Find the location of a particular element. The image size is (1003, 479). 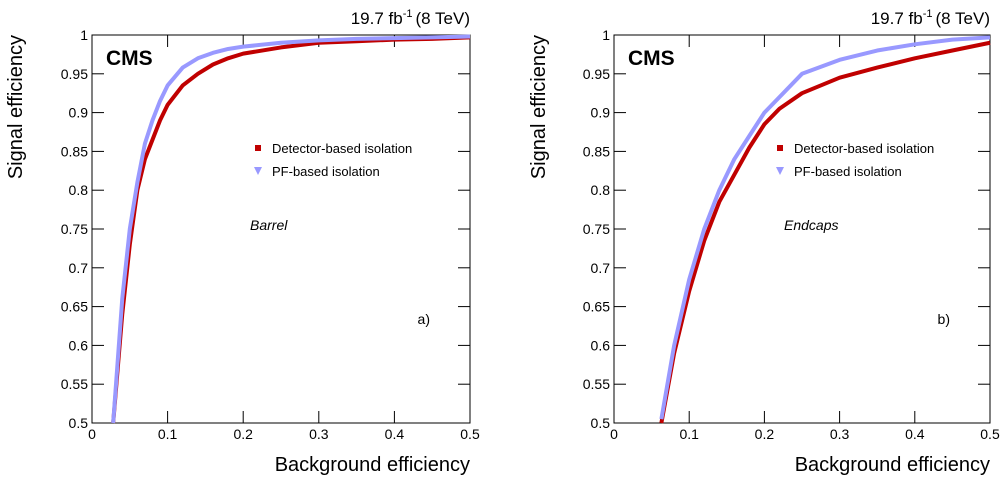

panel-label: a) is located at coordinates (424, 319).